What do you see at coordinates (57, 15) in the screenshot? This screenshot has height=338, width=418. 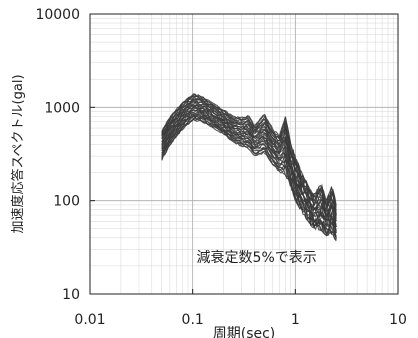 I see `y-tick-label: 10000` at bounding box center [57, 15].